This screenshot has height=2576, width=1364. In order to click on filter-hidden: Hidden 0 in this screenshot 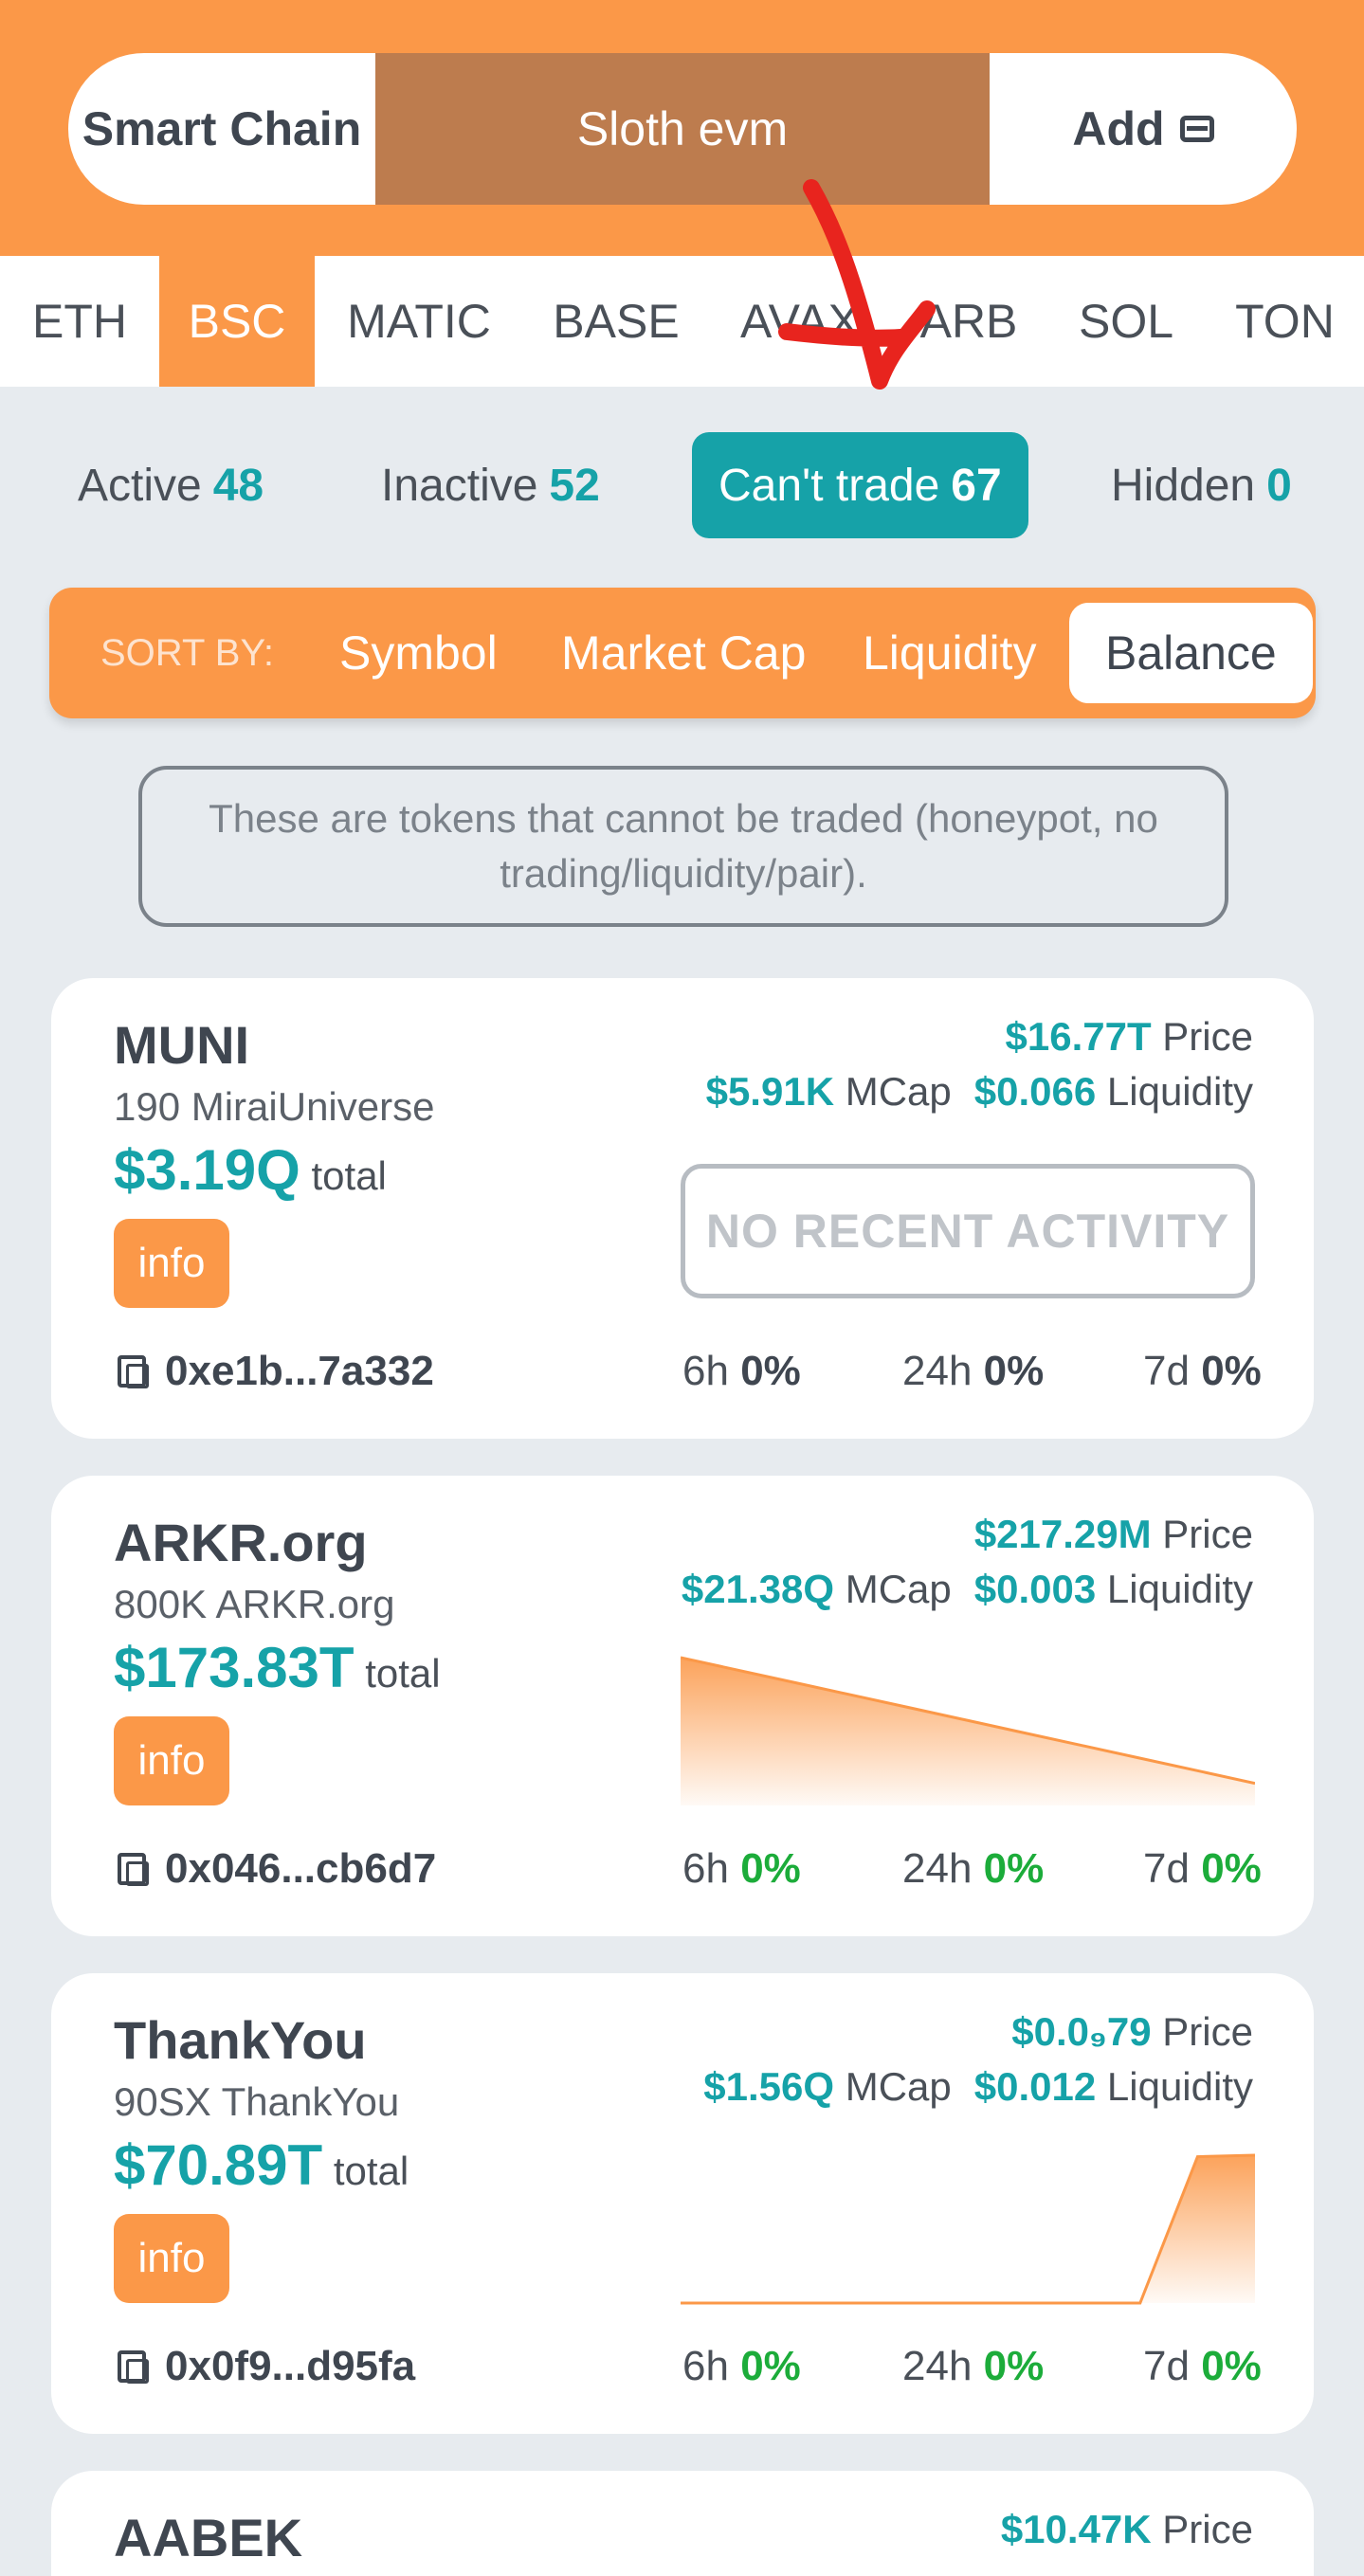, I will do `click(1201, 485)`.